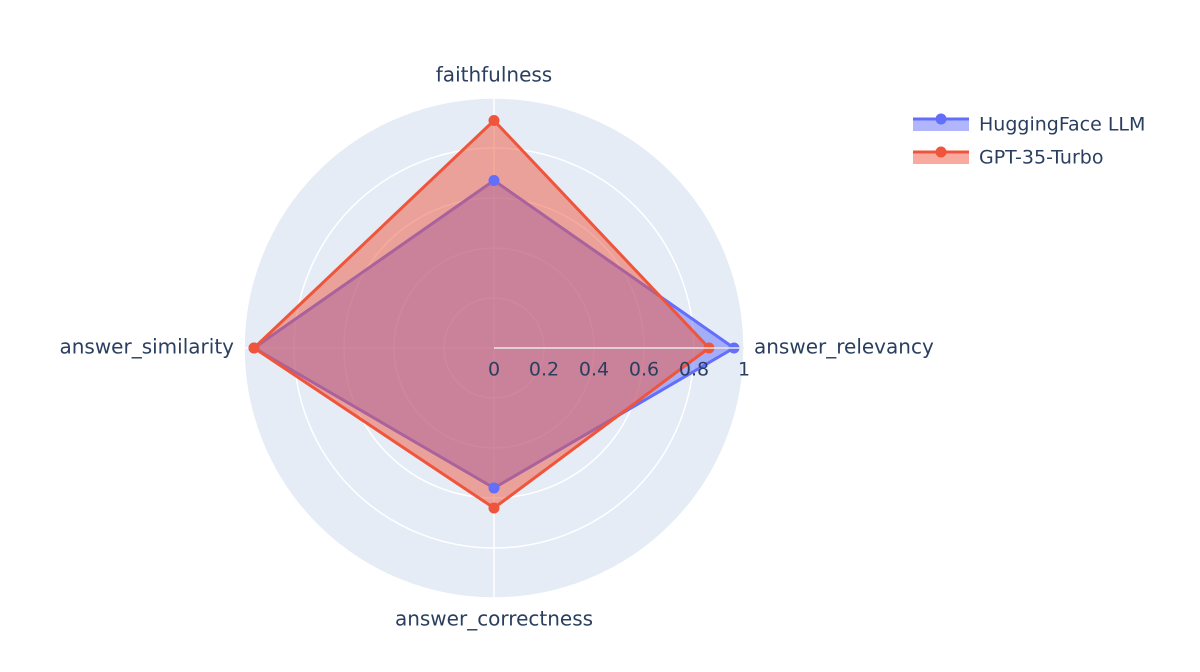 The image size is (1200, 672). What do you see at coordinates (494, 619) in the screenshot?
I see `angular-label: answer_correctness` at bounding box center [494, 619].